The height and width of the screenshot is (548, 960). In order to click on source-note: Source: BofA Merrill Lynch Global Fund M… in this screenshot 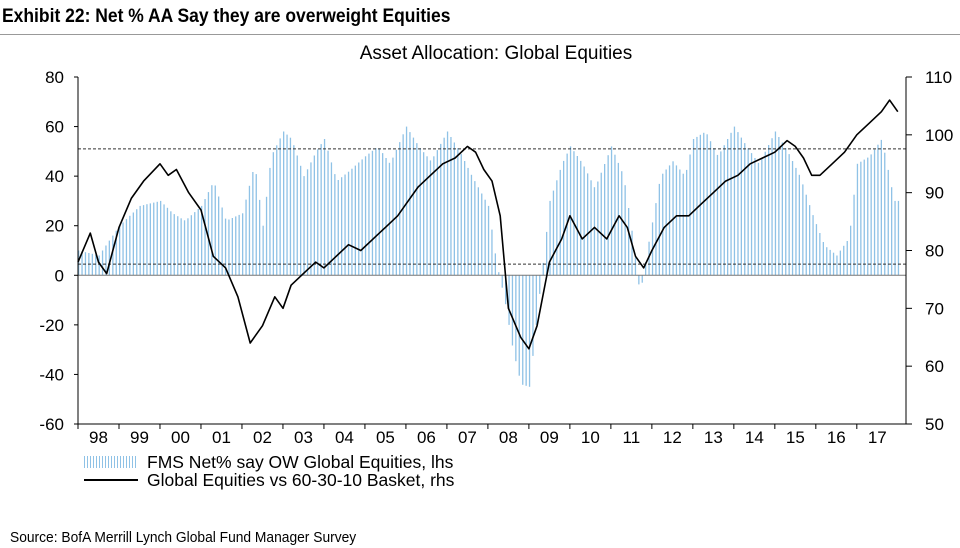, I will do `click(183, 537)`.